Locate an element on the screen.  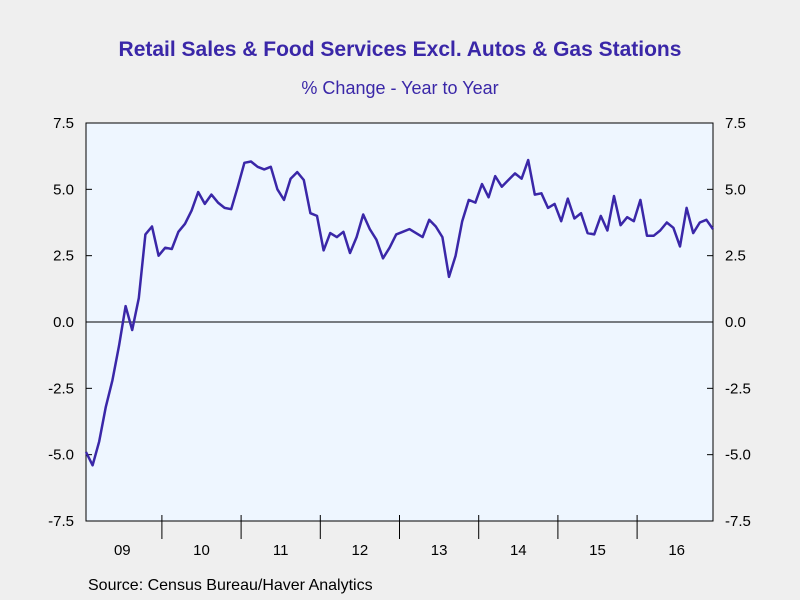
y-tick-label-left: -2.5 is located at coordinates (61, 388).